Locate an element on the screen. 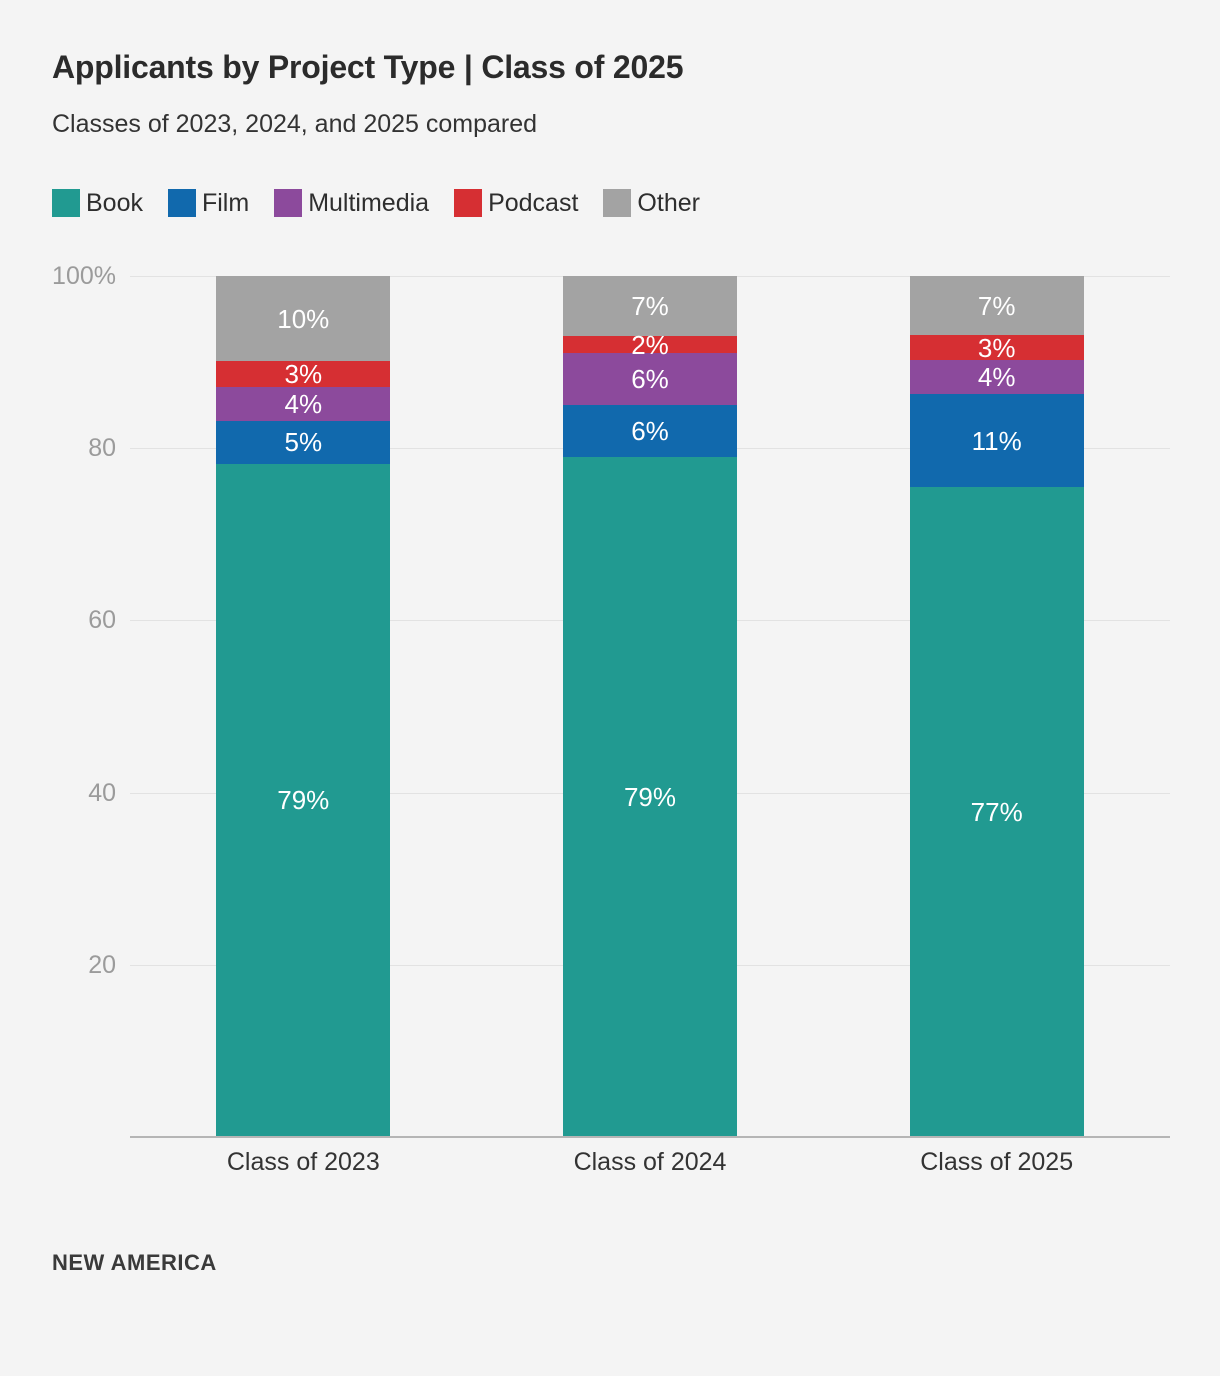  legend-item-other: Other is located at coordinates (651, 203).